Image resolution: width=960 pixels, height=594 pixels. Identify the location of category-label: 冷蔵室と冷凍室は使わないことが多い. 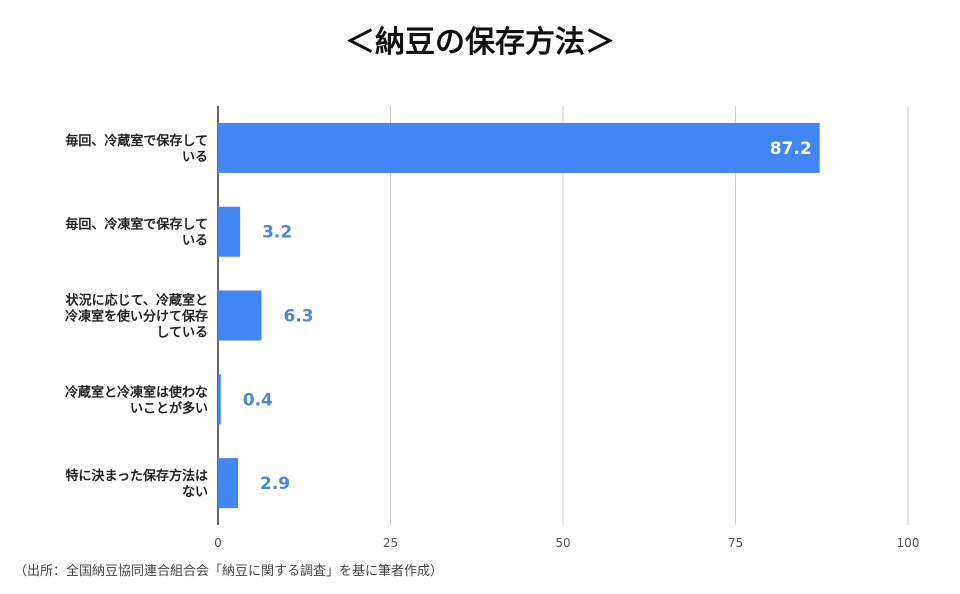
(136, 400).